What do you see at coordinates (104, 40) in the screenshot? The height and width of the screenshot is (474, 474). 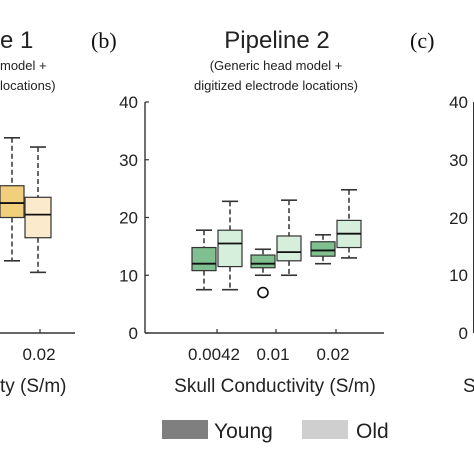 I see `panel-b-letter: (b)` at bounding box center [104, 40].